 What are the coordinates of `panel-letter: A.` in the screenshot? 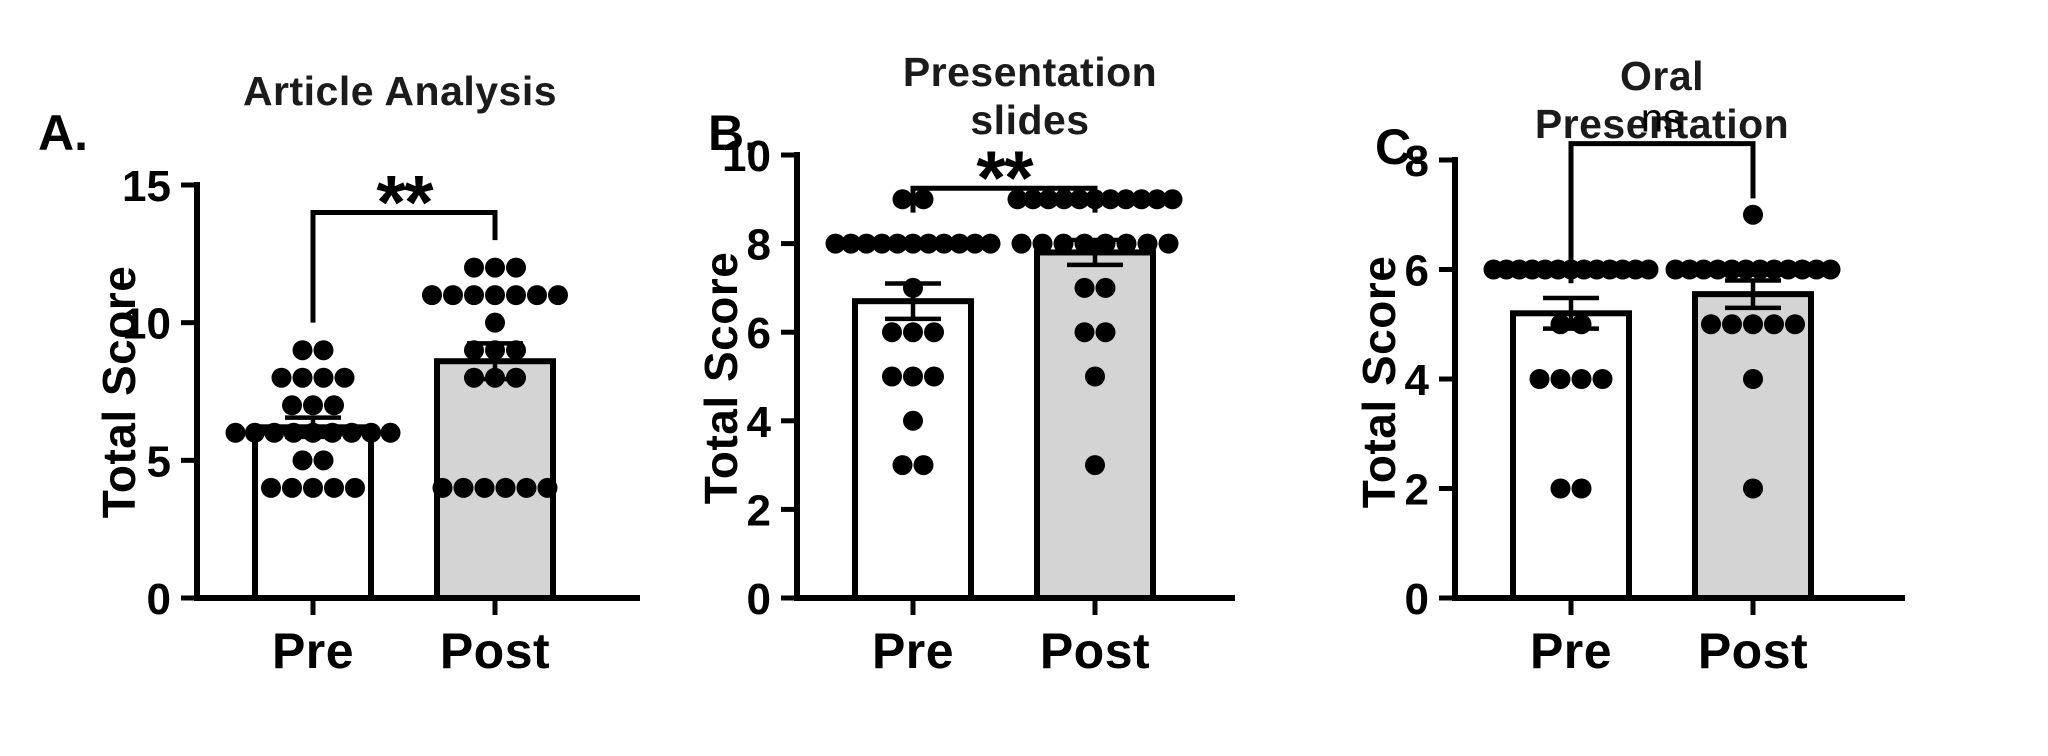 It's located at (63, 133).